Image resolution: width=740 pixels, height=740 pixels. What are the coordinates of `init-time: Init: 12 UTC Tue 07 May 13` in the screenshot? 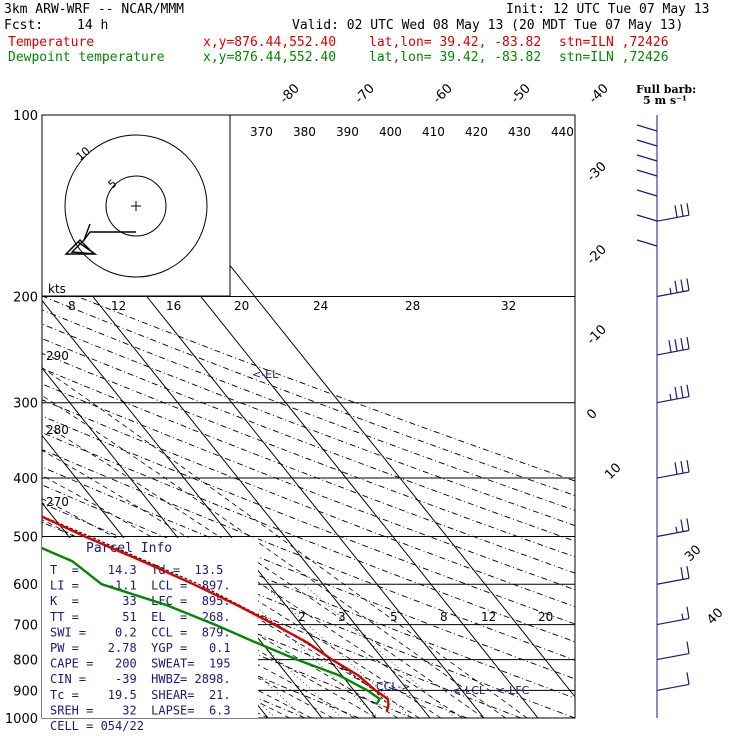 It's located at (608, 9).